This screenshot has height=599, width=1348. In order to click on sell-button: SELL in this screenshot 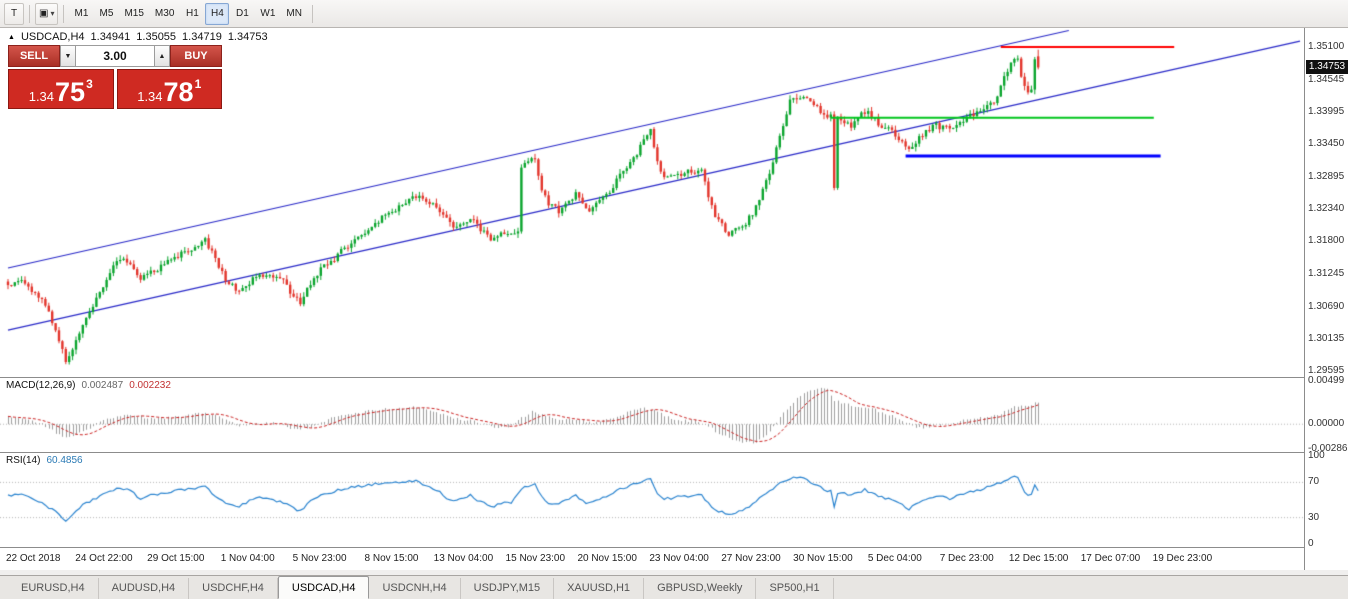, I will do `click(34, 56)`.